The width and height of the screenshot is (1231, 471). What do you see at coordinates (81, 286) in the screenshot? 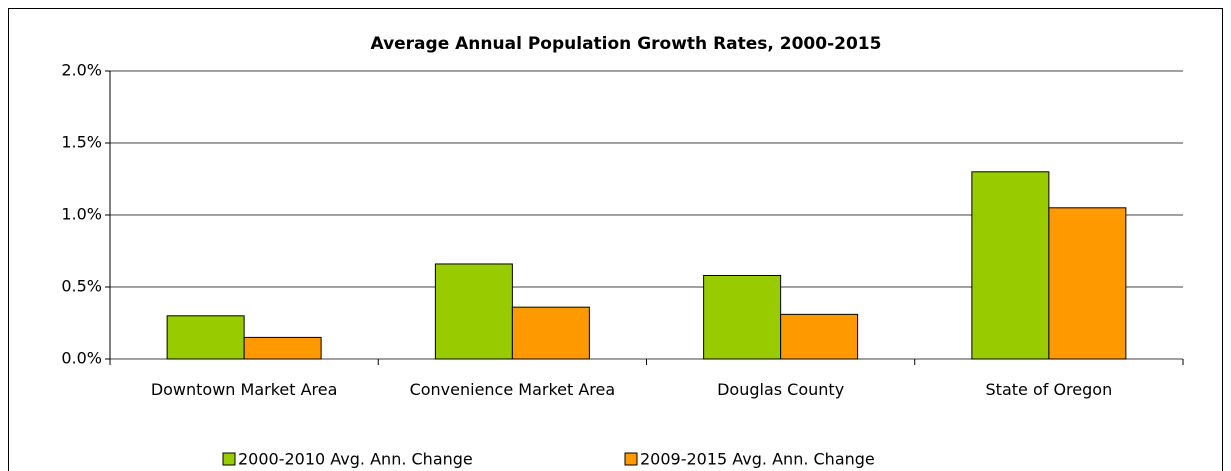
I see `y-tick-label: 0.5%` at bounding box center [81, 286].